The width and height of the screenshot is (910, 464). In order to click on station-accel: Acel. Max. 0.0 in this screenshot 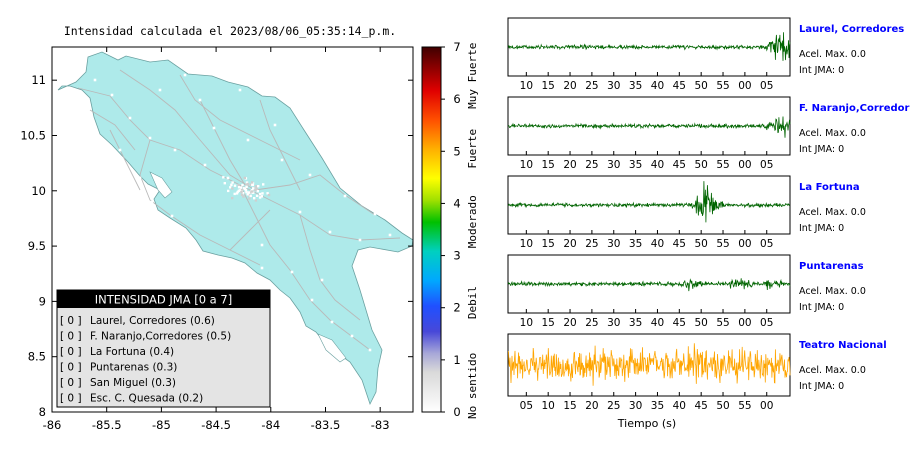, I will do `click(832, 212)`.